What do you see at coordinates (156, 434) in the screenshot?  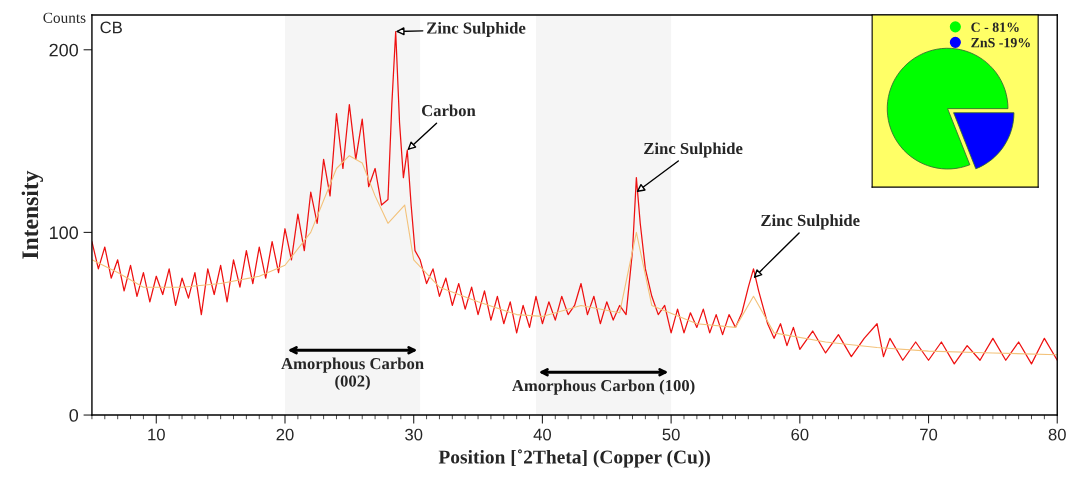 I see `x-tick-label: 10` at bounding box center [156, 434].